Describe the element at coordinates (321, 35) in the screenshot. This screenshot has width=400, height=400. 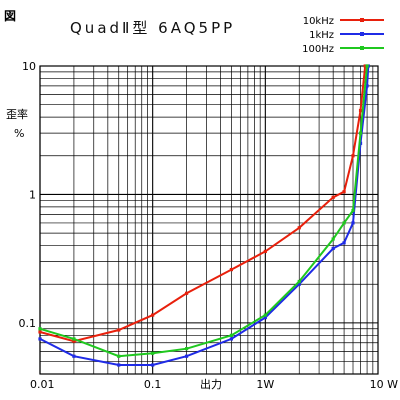
I see `legend-label: 1kHz` at that location.